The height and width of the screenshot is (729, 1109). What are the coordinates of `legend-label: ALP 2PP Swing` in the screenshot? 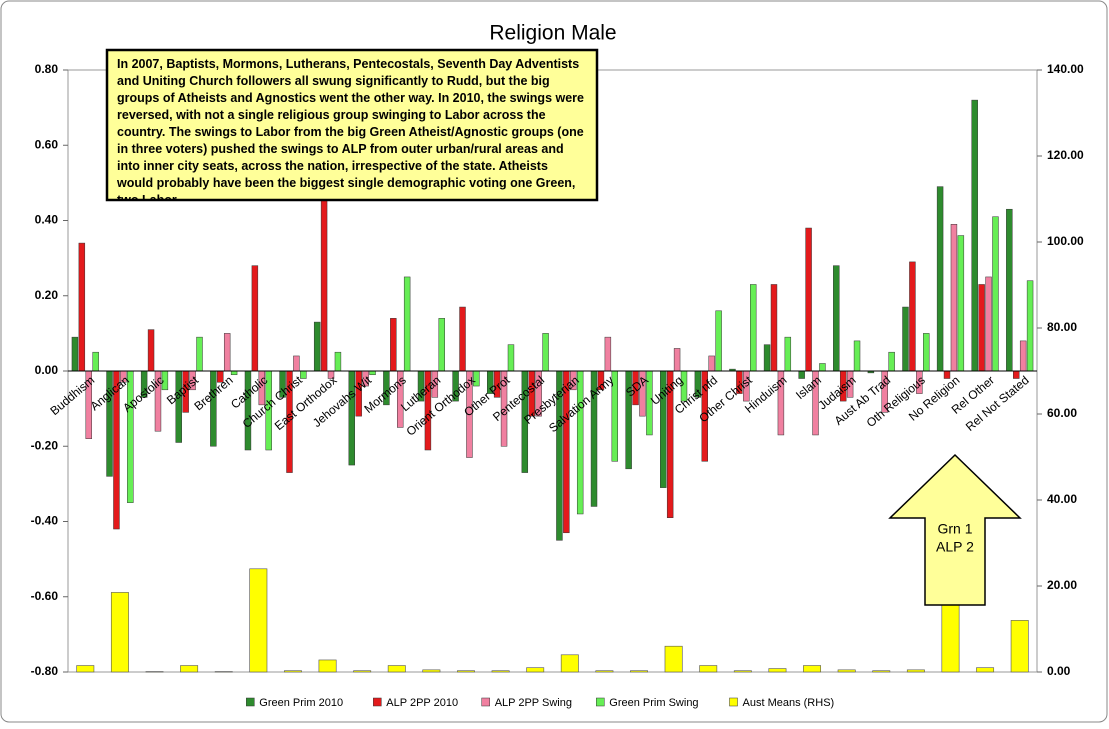 It's located at (533, 703).